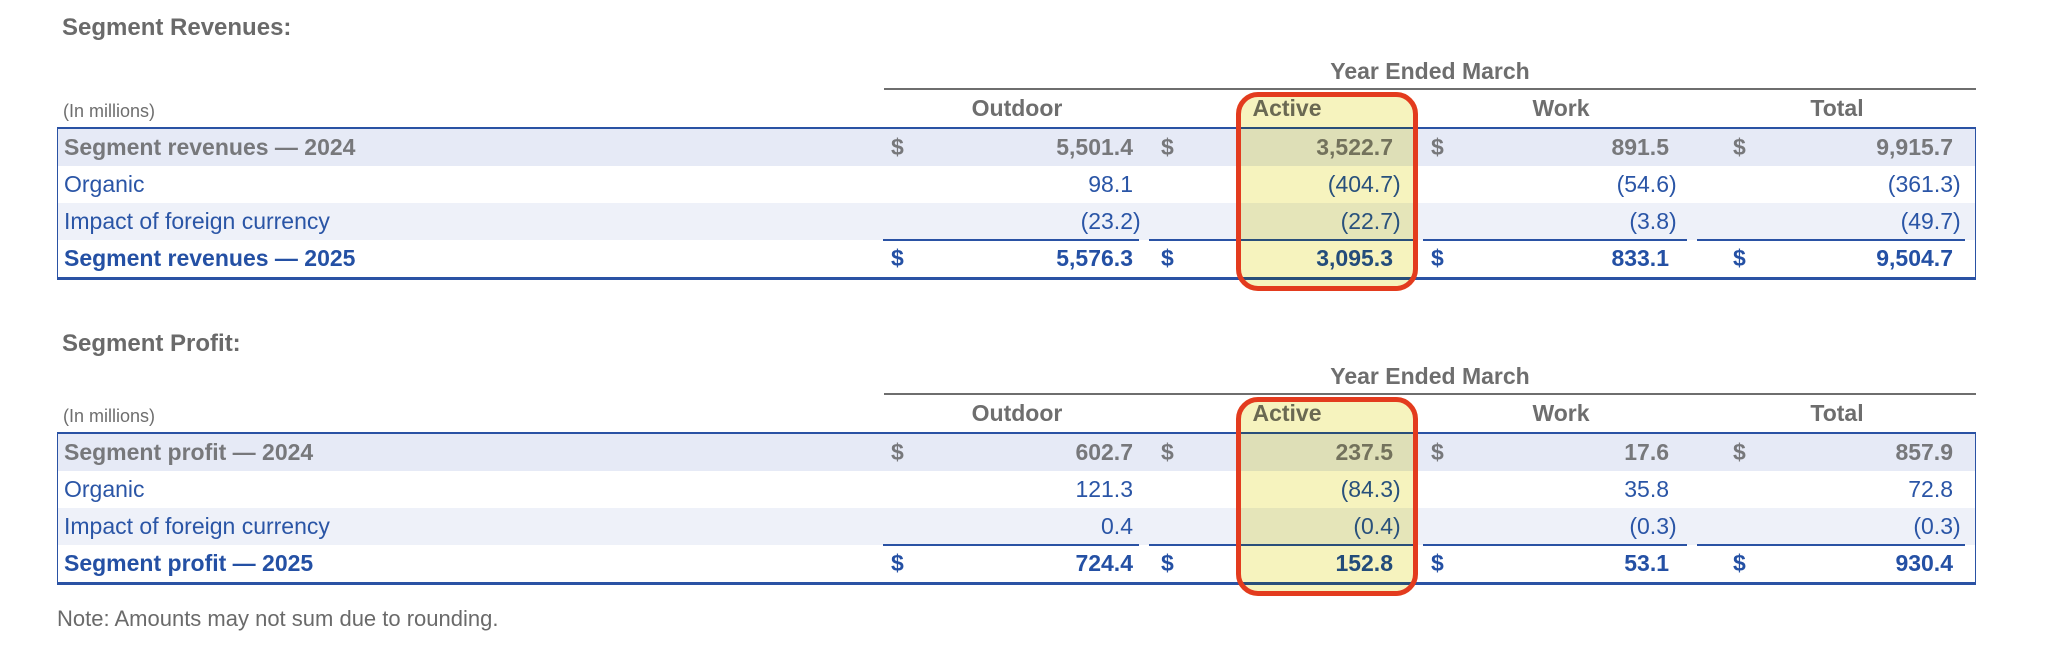 Image resolution: width=2056 pixels, height=664 pixels. I want to click on row-label: Segment profit — 2024, so click(189, 452).